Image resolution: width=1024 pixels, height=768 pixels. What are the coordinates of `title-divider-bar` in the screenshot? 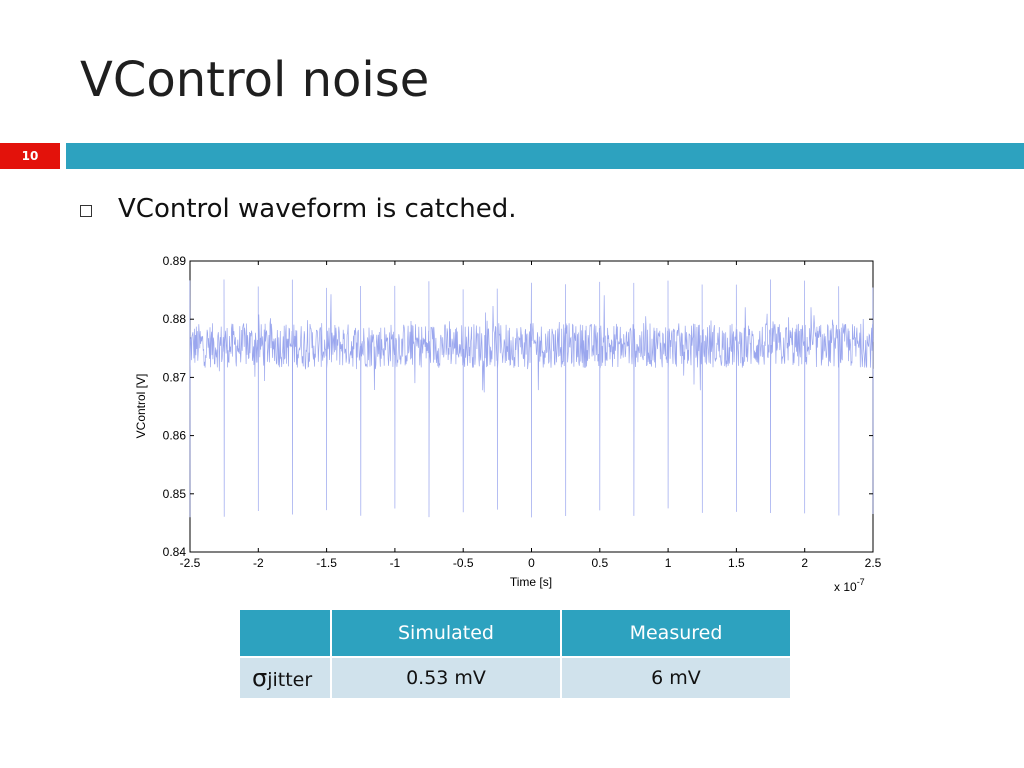 It's located at (545, 156).